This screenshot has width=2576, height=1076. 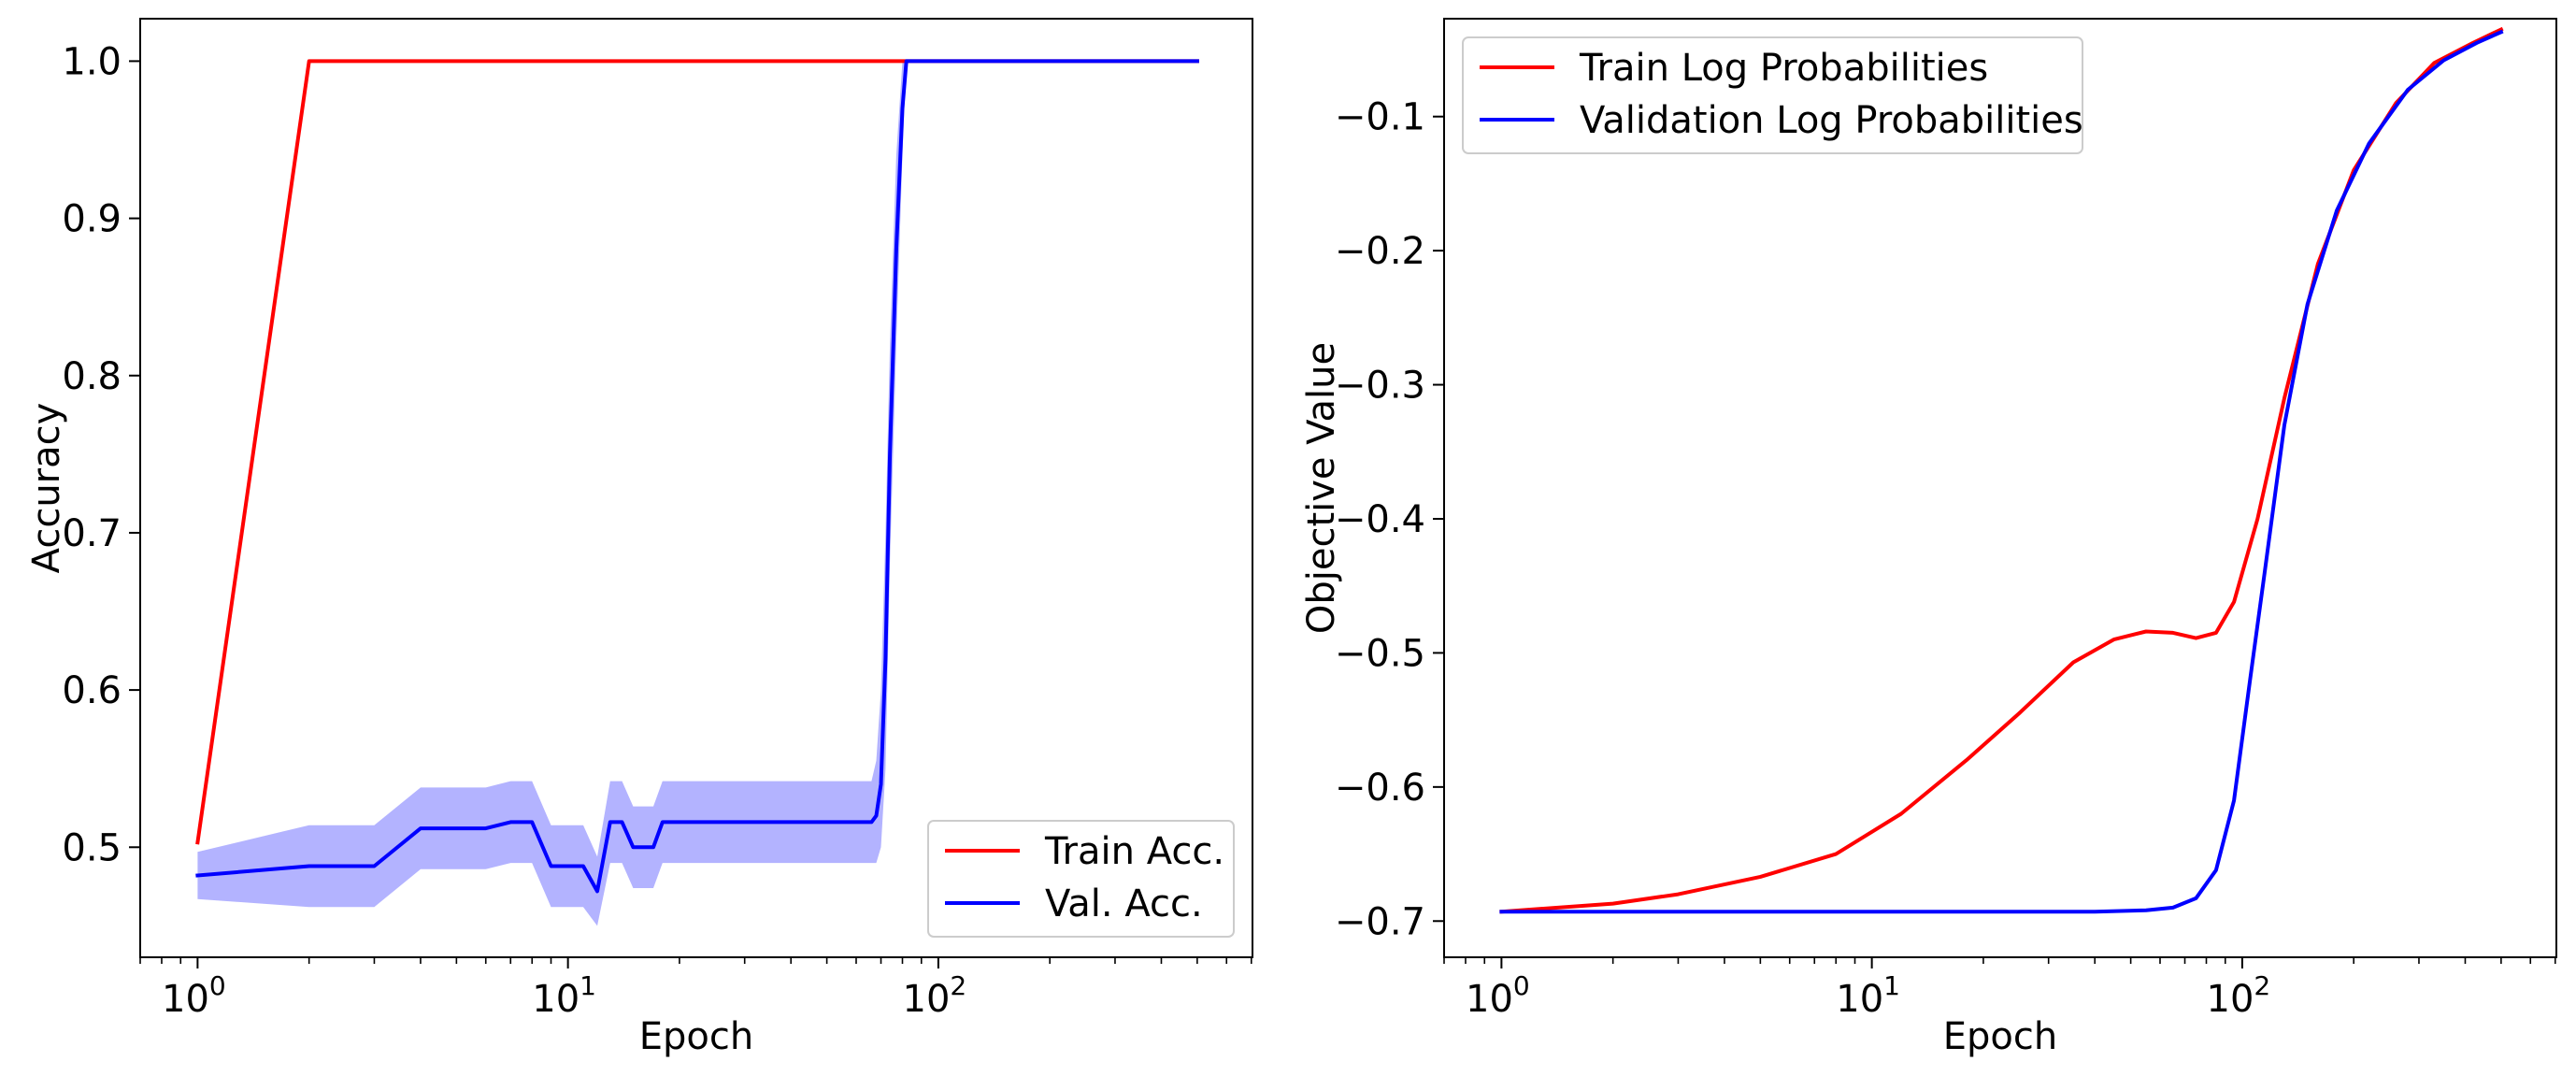 I want to click on legend-label: Train Acc., so click(x=1134, y=851).